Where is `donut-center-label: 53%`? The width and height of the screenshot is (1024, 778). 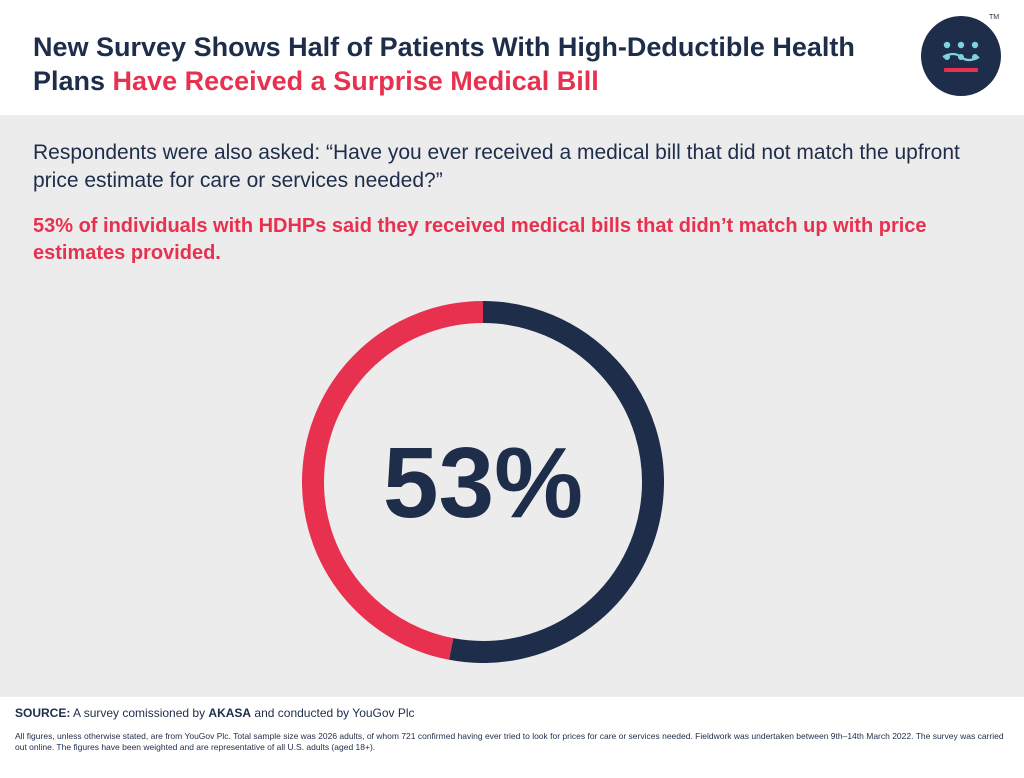 donut-center-label: 53% is located at coordinates (483, 483).